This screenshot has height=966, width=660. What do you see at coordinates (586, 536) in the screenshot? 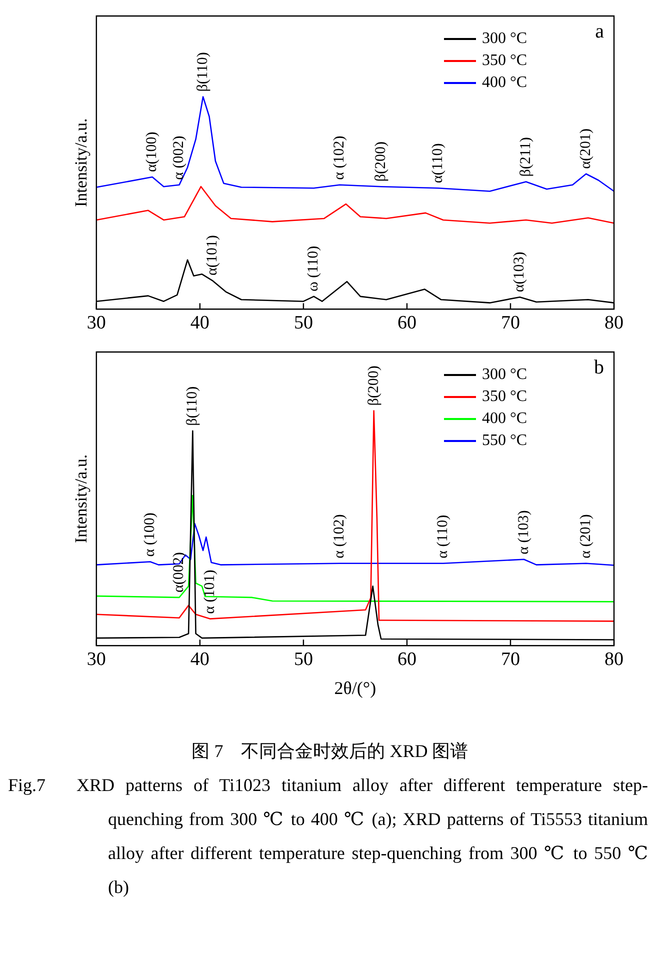
I see `annotation: α (201)` at bounding box center [586, 536].